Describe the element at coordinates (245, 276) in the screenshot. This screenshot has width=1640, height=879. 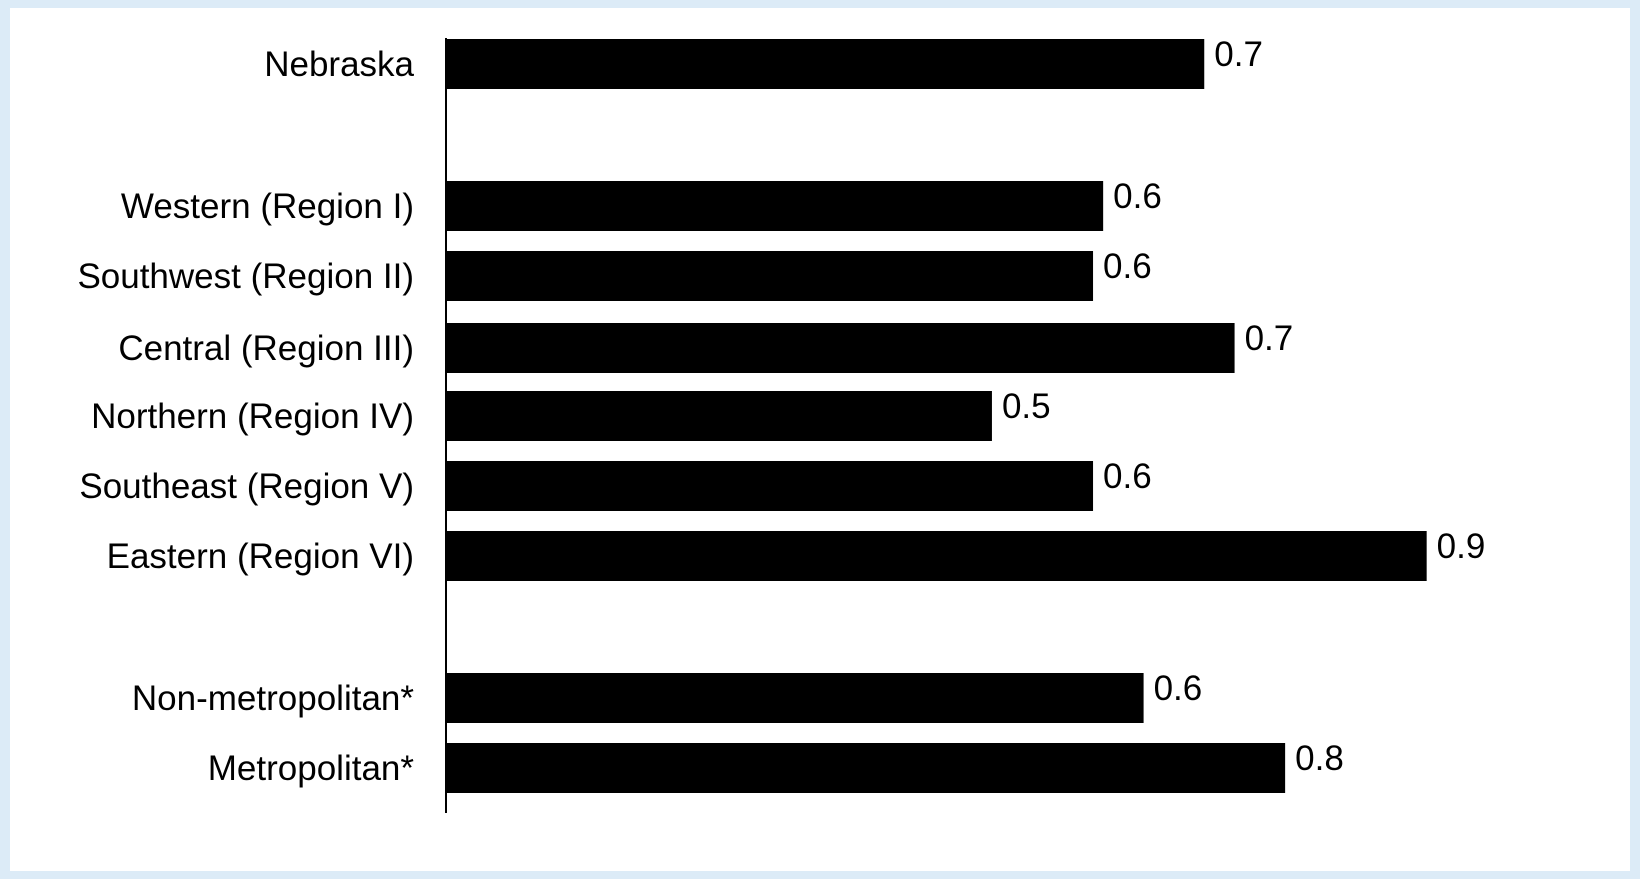
I see `category-label-southwest-region-ii: Southwest (Region II)` at that location.